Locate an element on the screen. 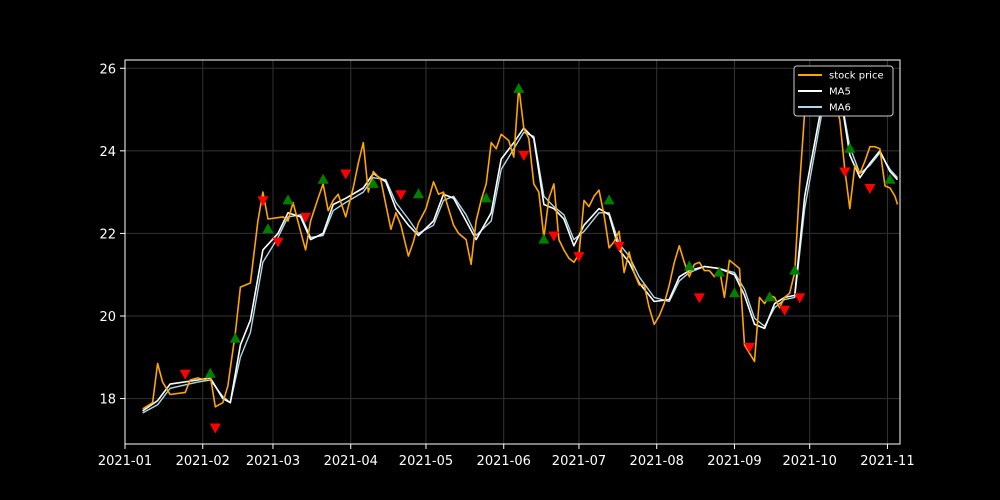  x-tick-label: 2021-03 is located at coordinates (273, 461).